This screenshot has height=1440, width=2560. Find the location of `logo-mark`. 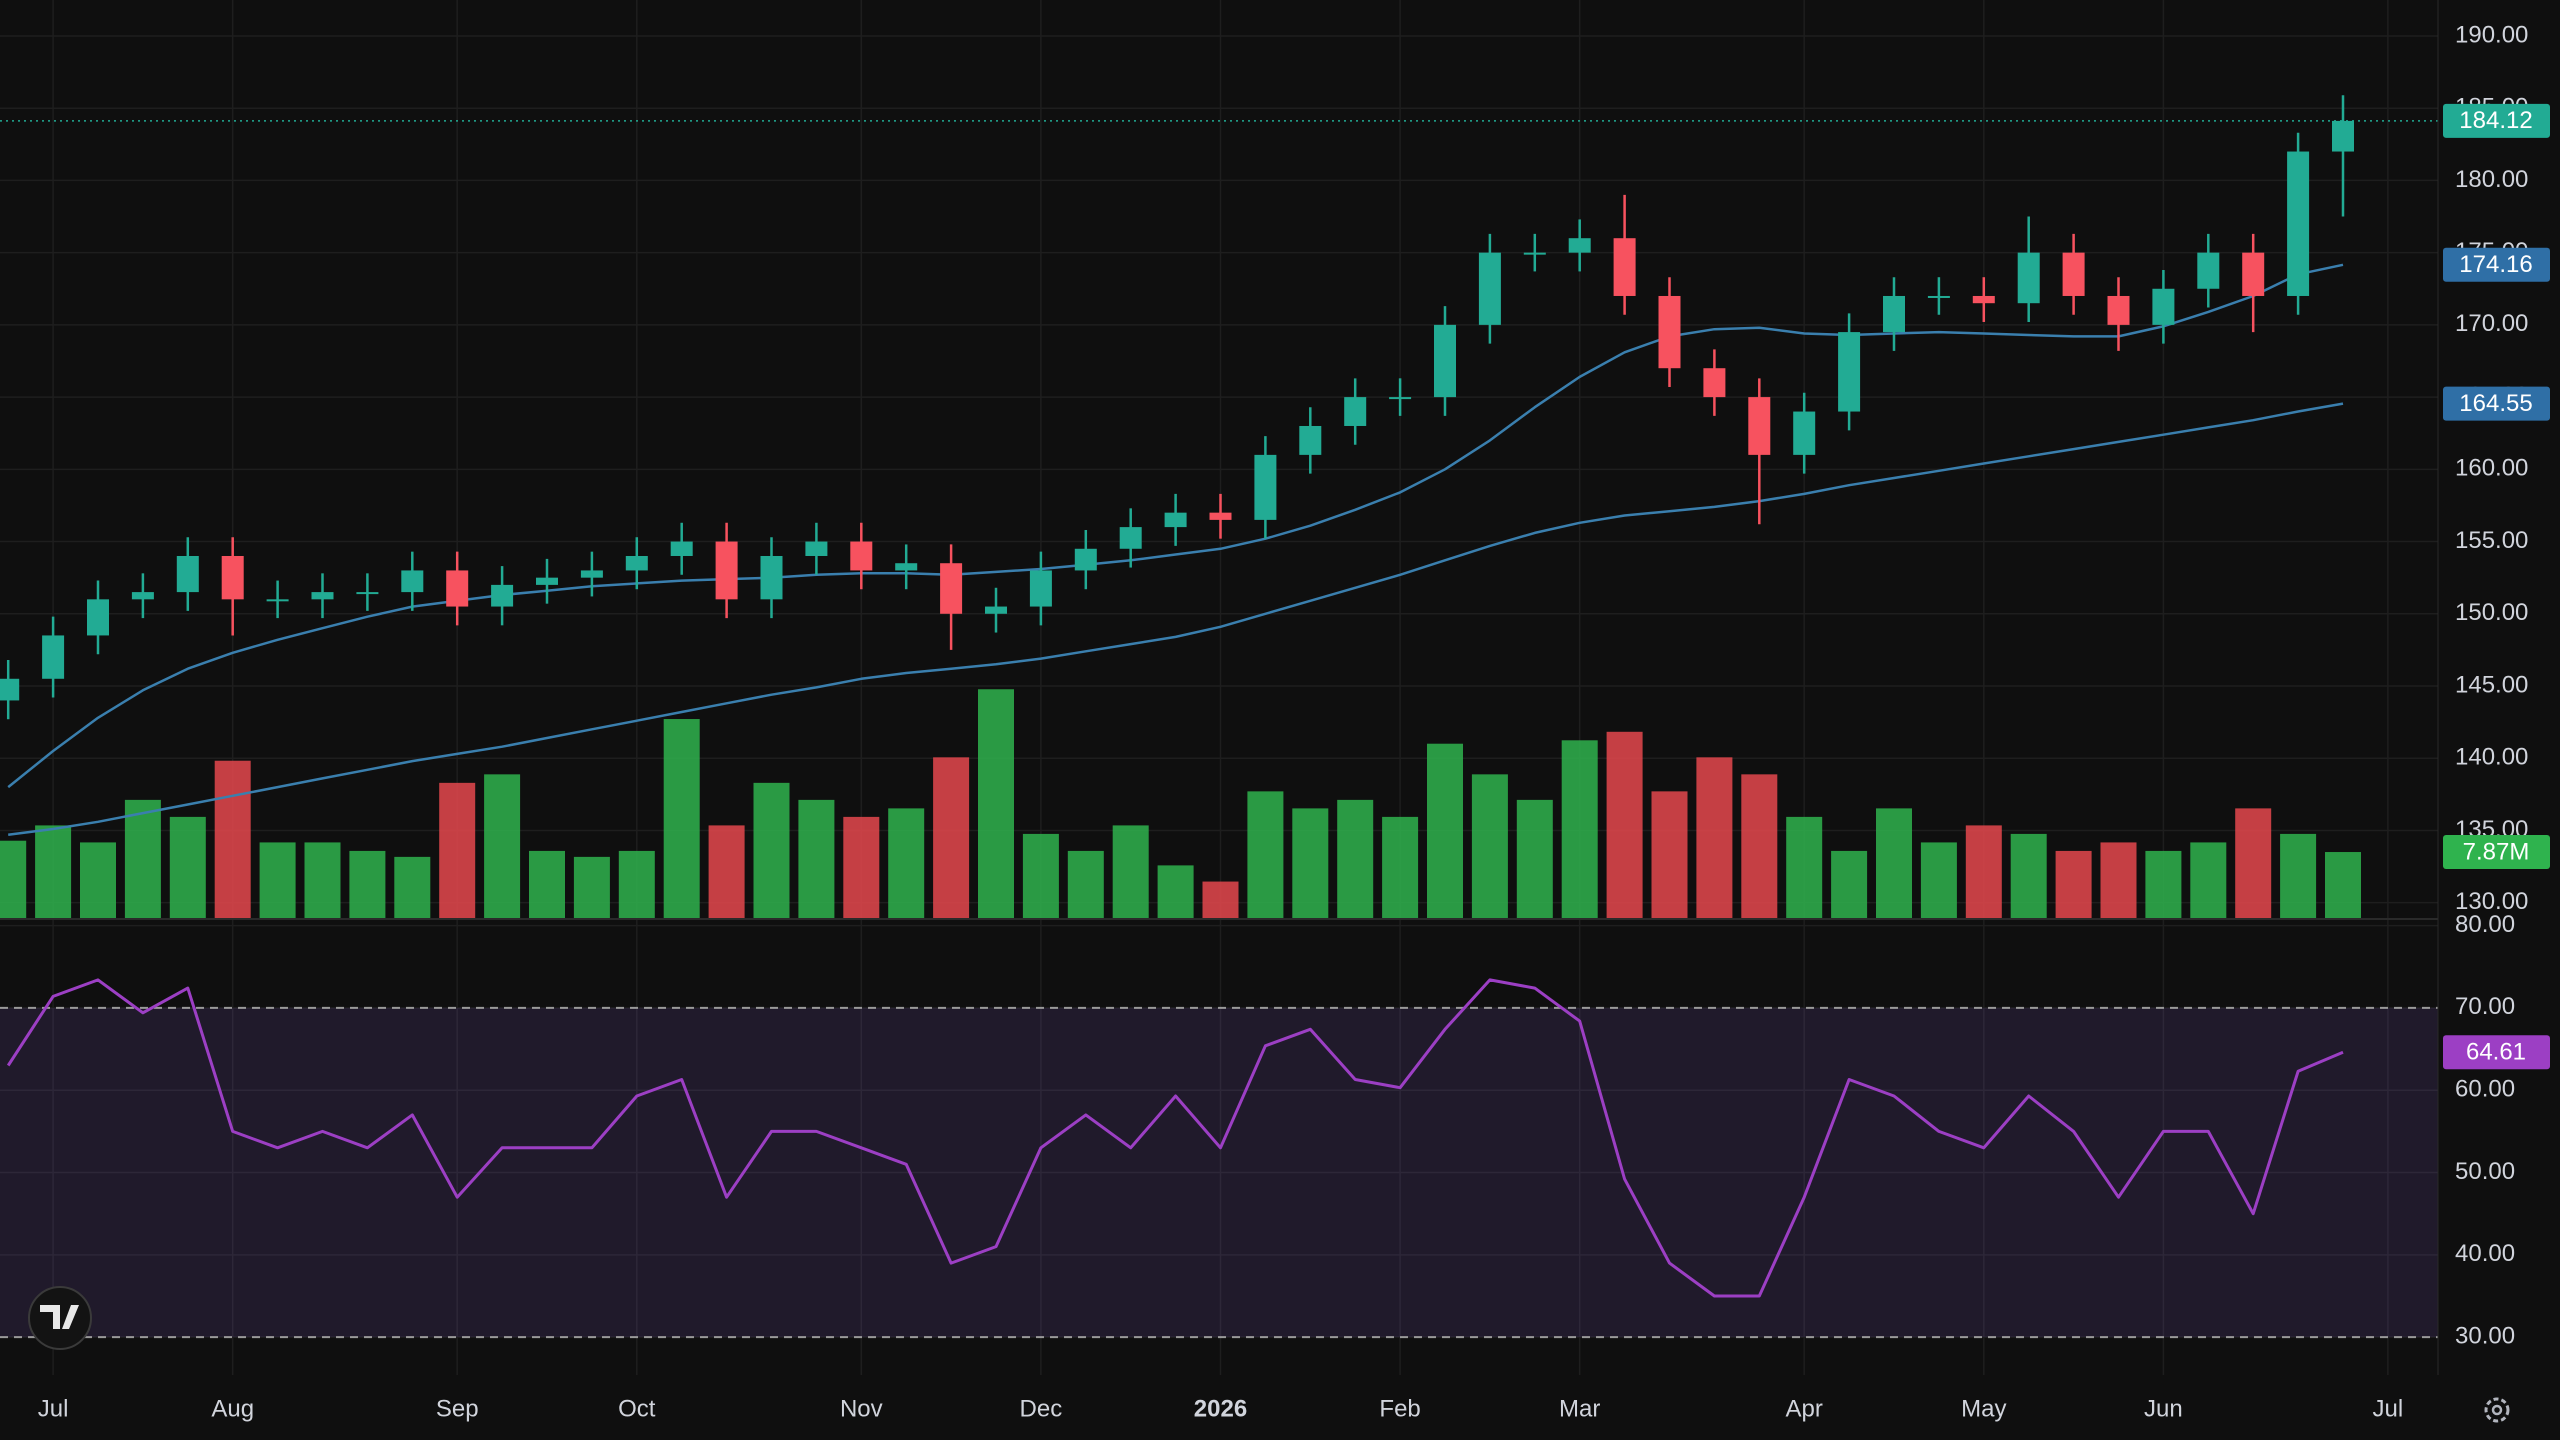

logo-mark is located at coordinates (59, 1317).